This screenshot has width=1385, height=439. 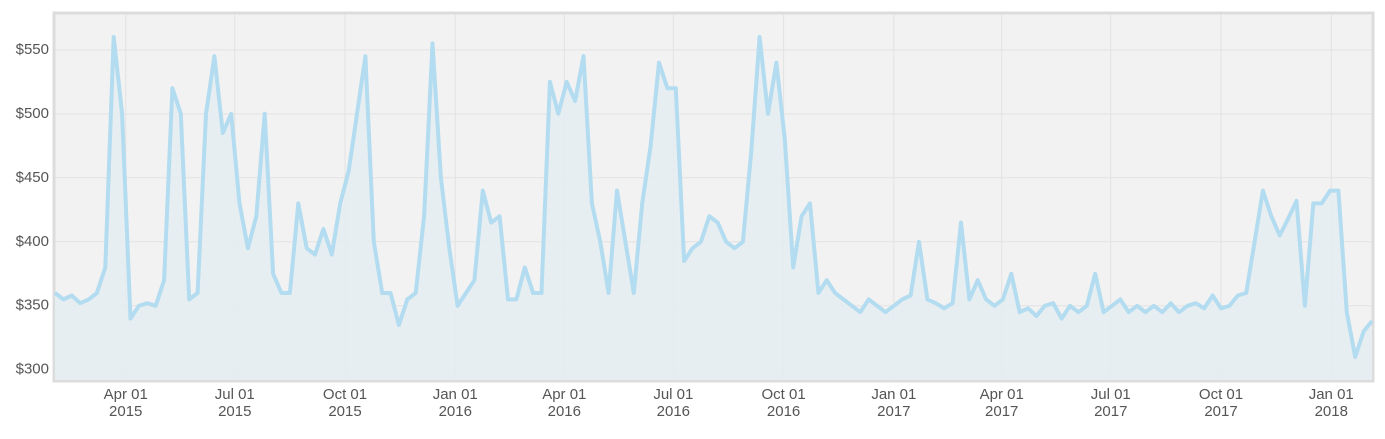 I want to click on y-tick-label: $500, so click(x=32, y=113).